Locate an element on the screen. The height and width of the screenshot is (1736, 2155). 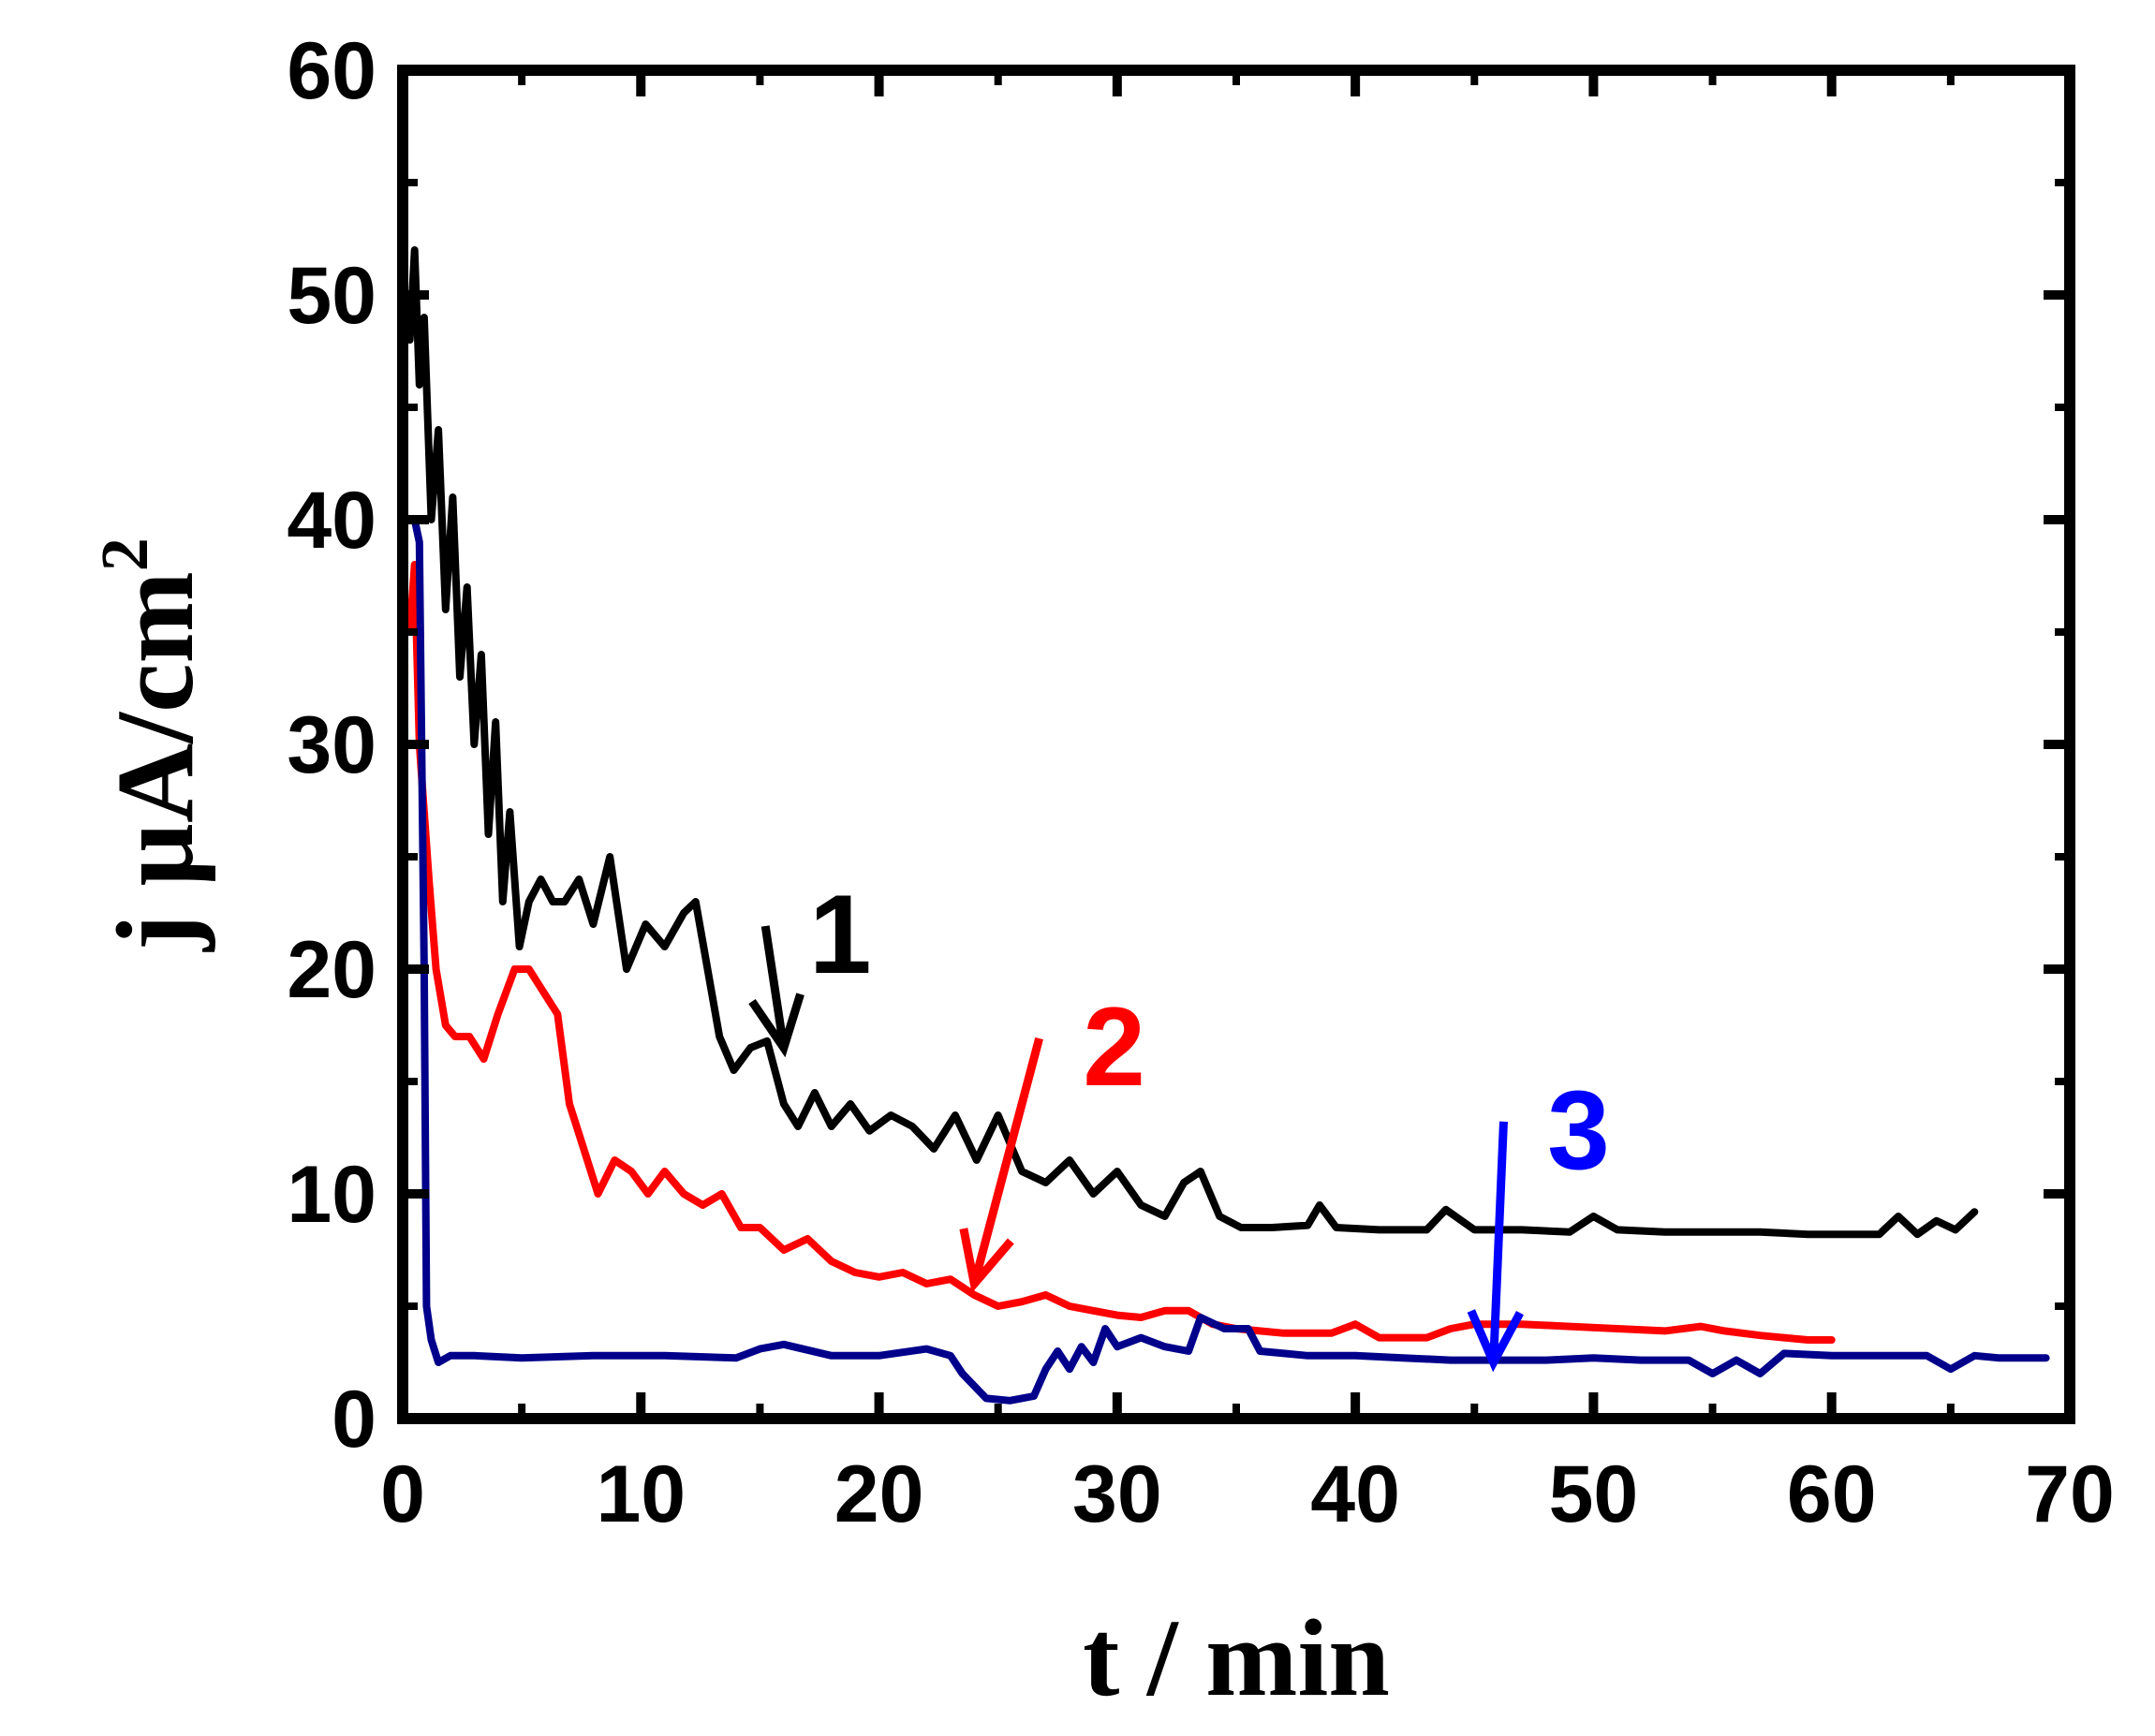
y-axis-label: j µA/cm2 is located at coordinates (151, 744).